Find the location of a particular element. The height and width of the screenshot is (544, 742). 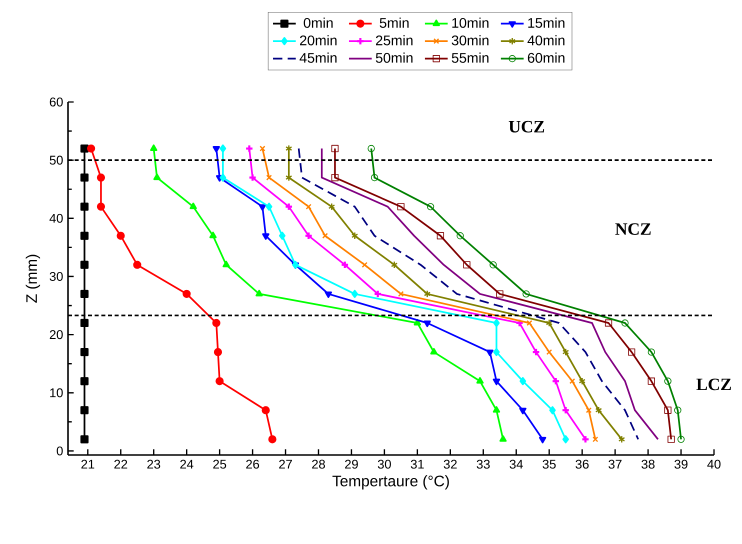

x-tick-label: 39 is located at coordinates (681, 464).